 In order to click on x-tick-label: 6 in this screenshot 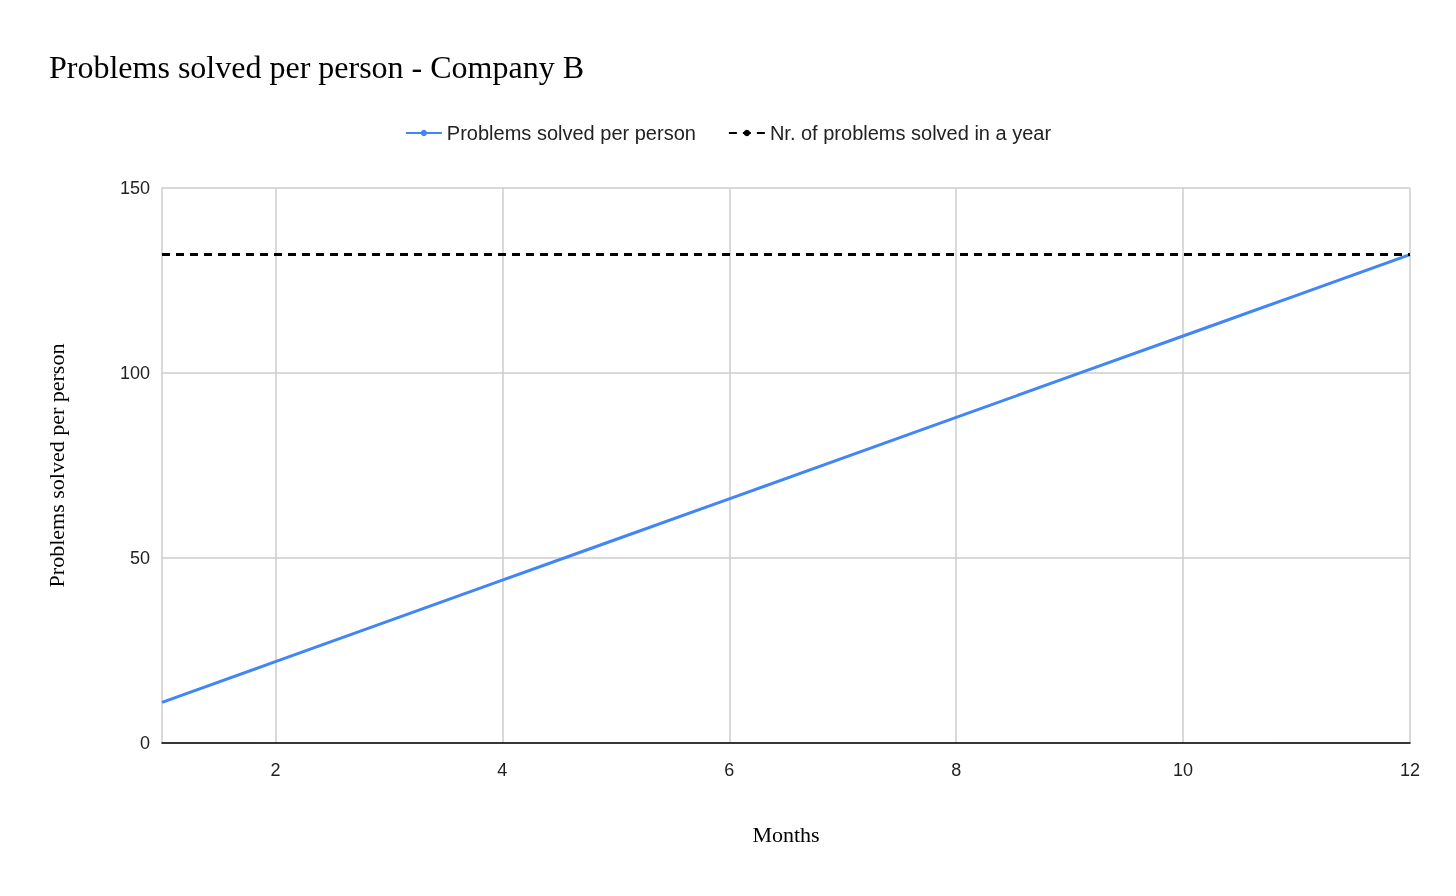, I will do `click(729, 770)`.